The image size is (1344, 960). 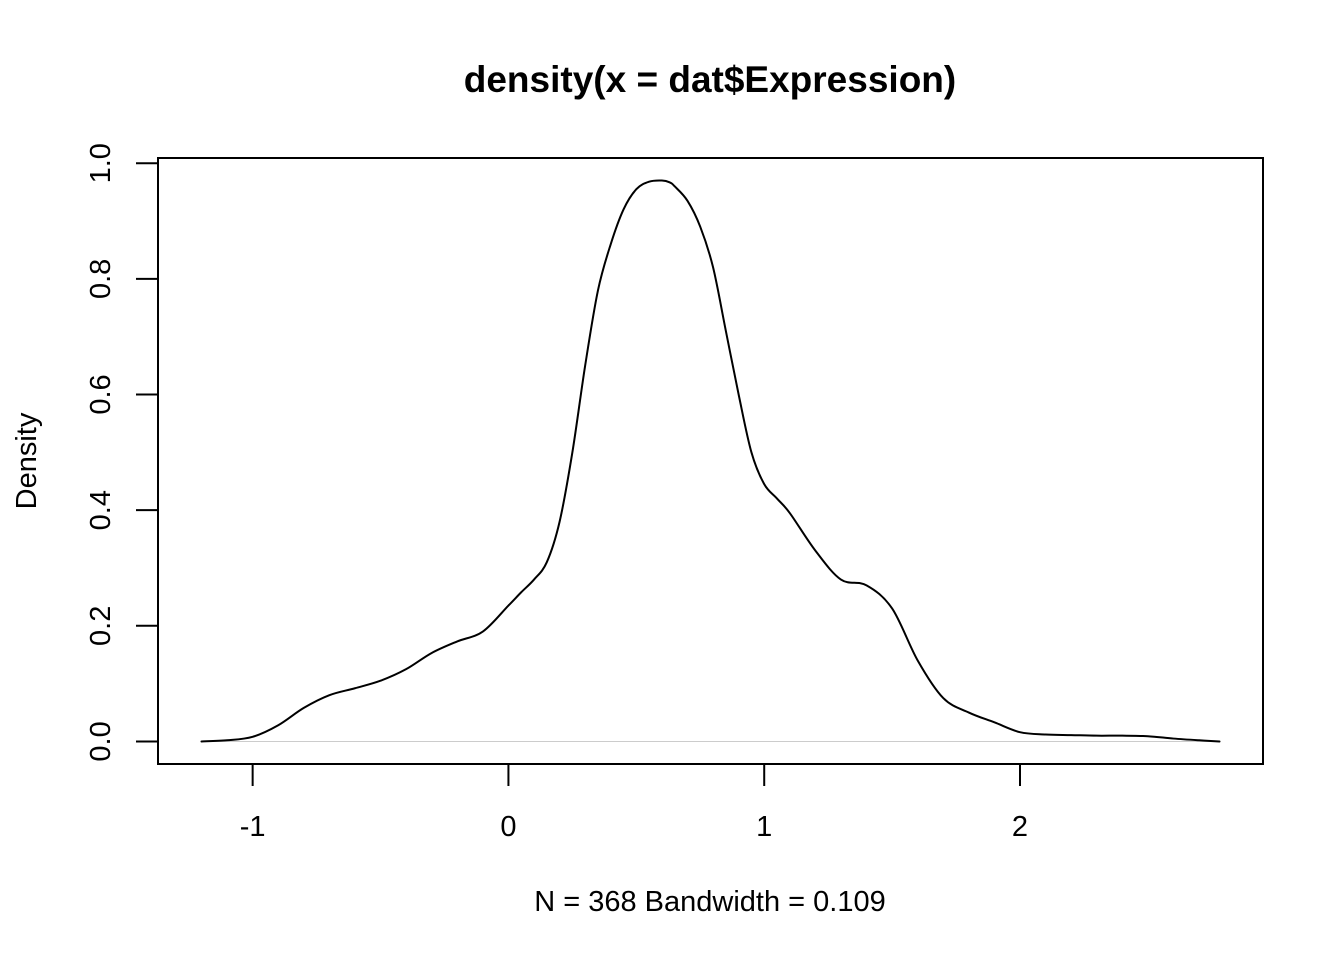 I want to click on y-tick-label: 0.6, so click(x=101, y=394).